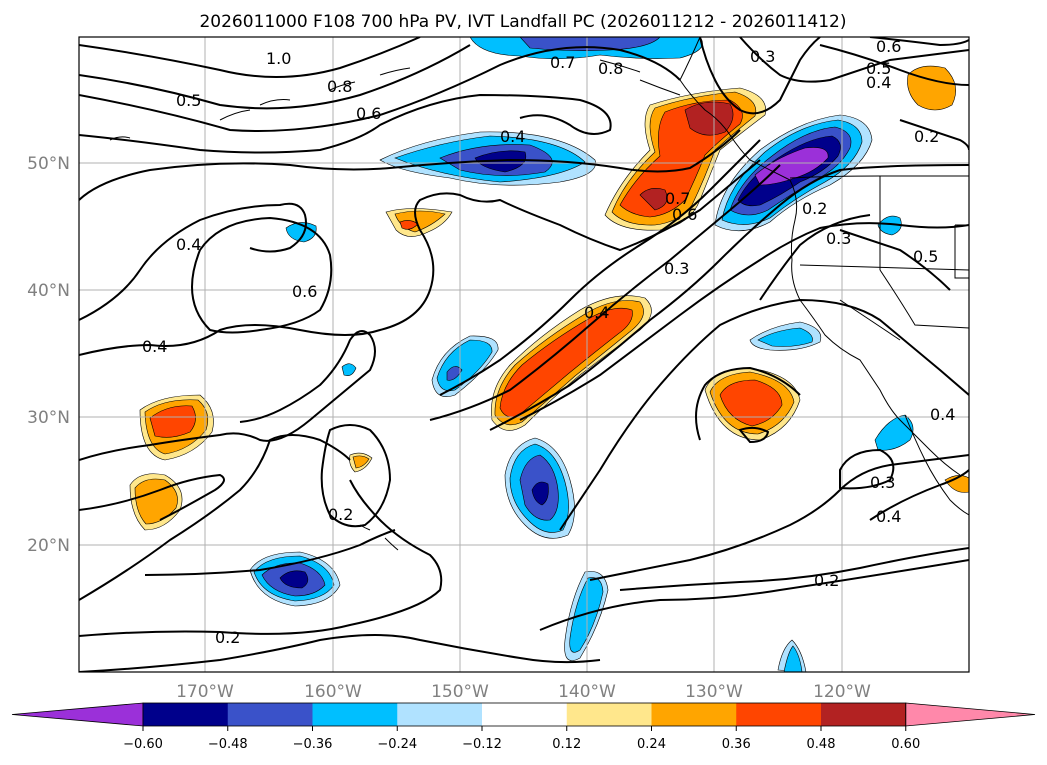 The width and height of the screenshot is (1047, 765). Describe the element at coordinates (77, 714) in the screenshot. I see `colorbar-extend-min` at that location.